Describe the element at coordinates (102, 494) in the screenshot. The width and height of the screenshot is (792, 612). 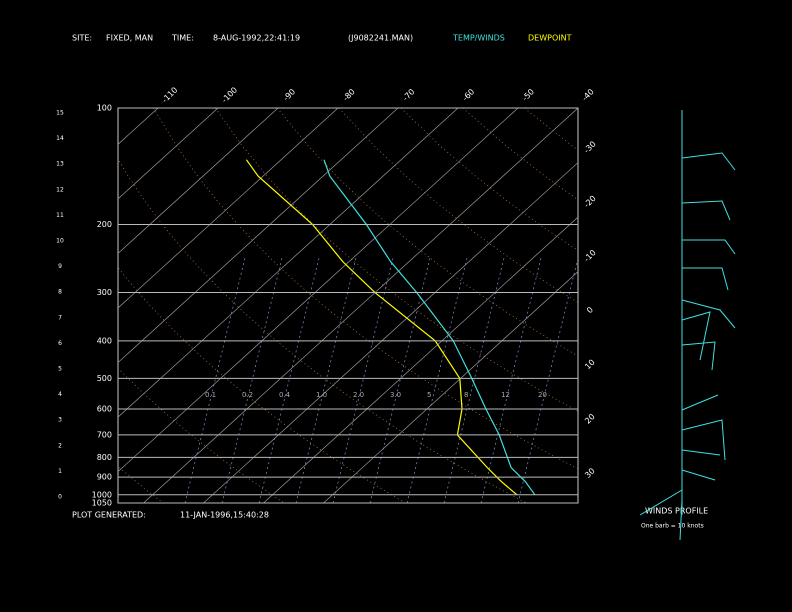
I see `y-tick-label: 1000` at that location.